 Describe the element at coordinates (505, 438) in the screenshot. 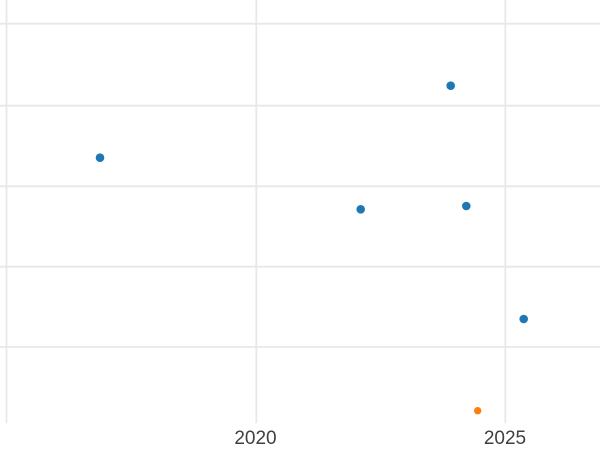

I see `x-tick-label: 2025` at that location.